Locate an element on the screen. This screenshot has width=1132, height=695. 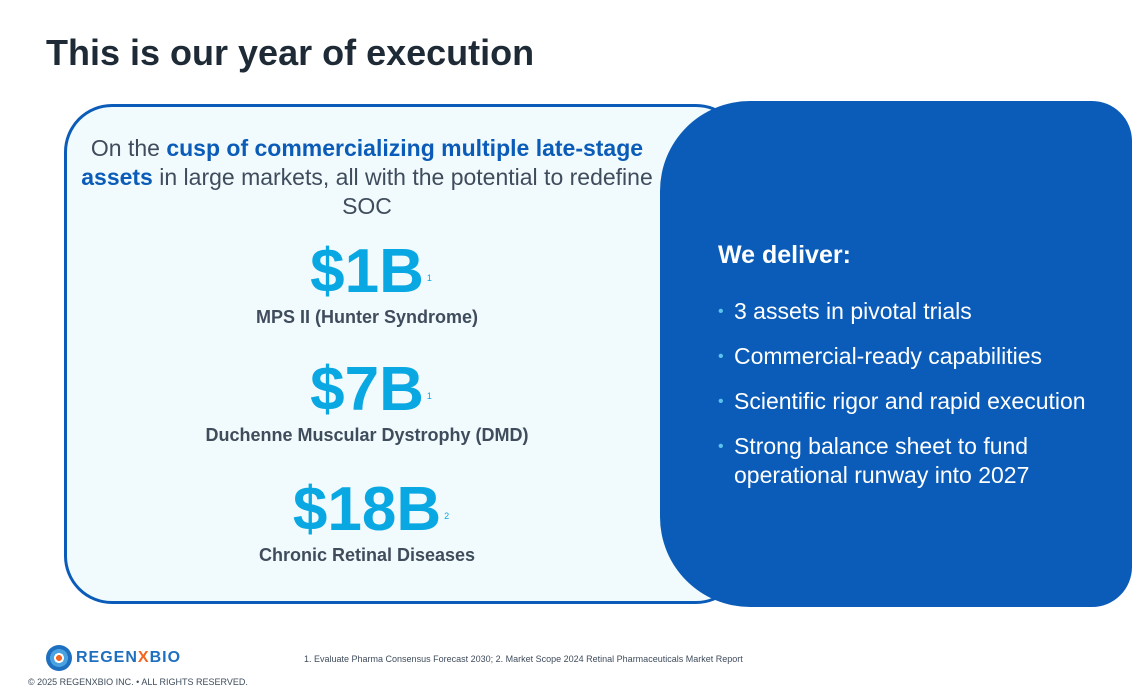
list-item: • Commercial-ready capabilities is located at coordinates (923, 356).